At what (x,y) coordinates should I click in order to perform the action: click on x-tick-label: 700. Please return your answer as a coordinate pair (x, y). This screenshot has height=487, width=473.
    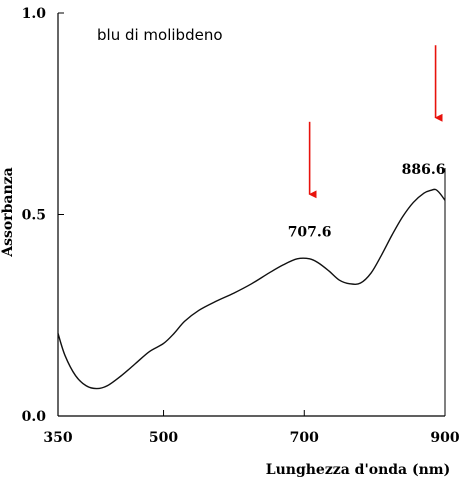
    Looking at the image, I should click on (304, 438).